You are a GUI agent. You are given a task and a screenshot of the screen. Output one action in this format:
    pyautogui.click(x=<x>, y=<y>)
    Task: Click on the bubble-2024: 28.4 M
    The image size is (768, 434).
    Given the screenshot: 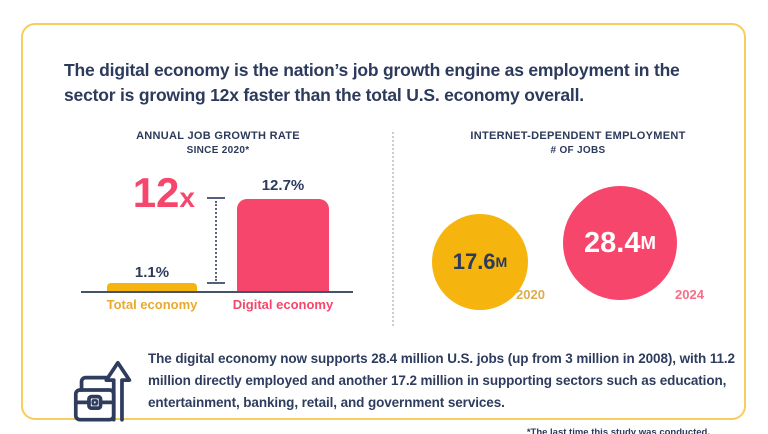 What is the action you would take?
    pyautogui.click(x=620, y=243)
    